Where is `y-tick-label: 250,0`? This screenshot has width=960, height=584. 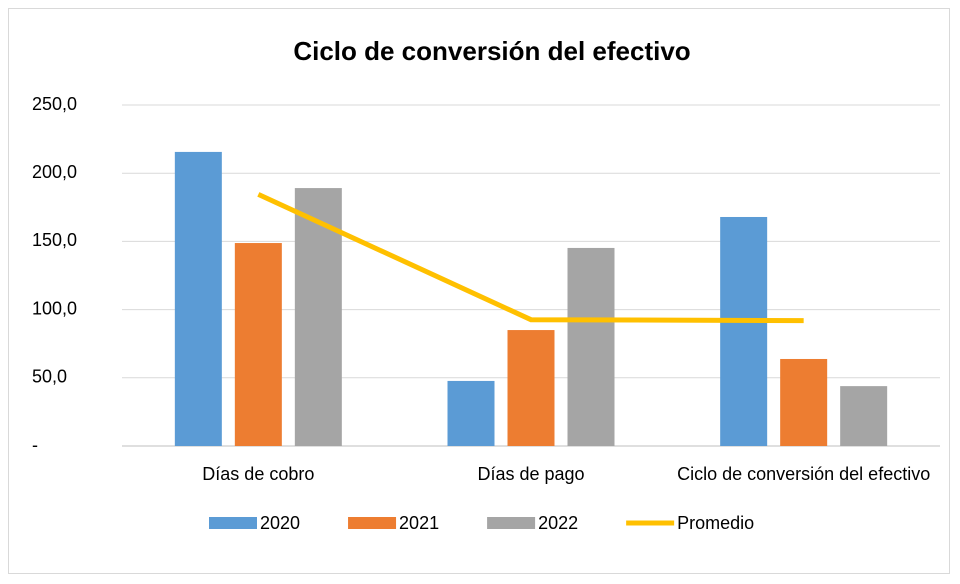
y-tick-label: 250,0 is located at coordinates (54, 104).